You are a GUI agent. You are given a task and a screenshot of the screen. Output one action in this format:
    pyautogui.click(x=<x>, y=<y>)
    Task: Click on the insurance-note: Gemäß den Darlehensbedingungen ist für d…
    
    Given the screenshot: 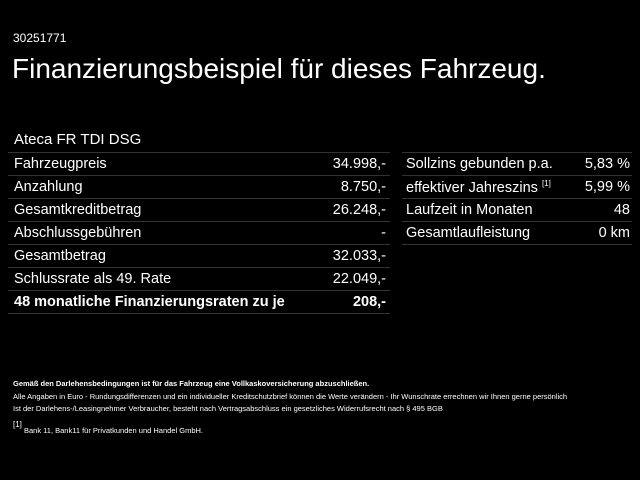 What is the action you would take?
    pyautogui.click(x=191, y=383)
    